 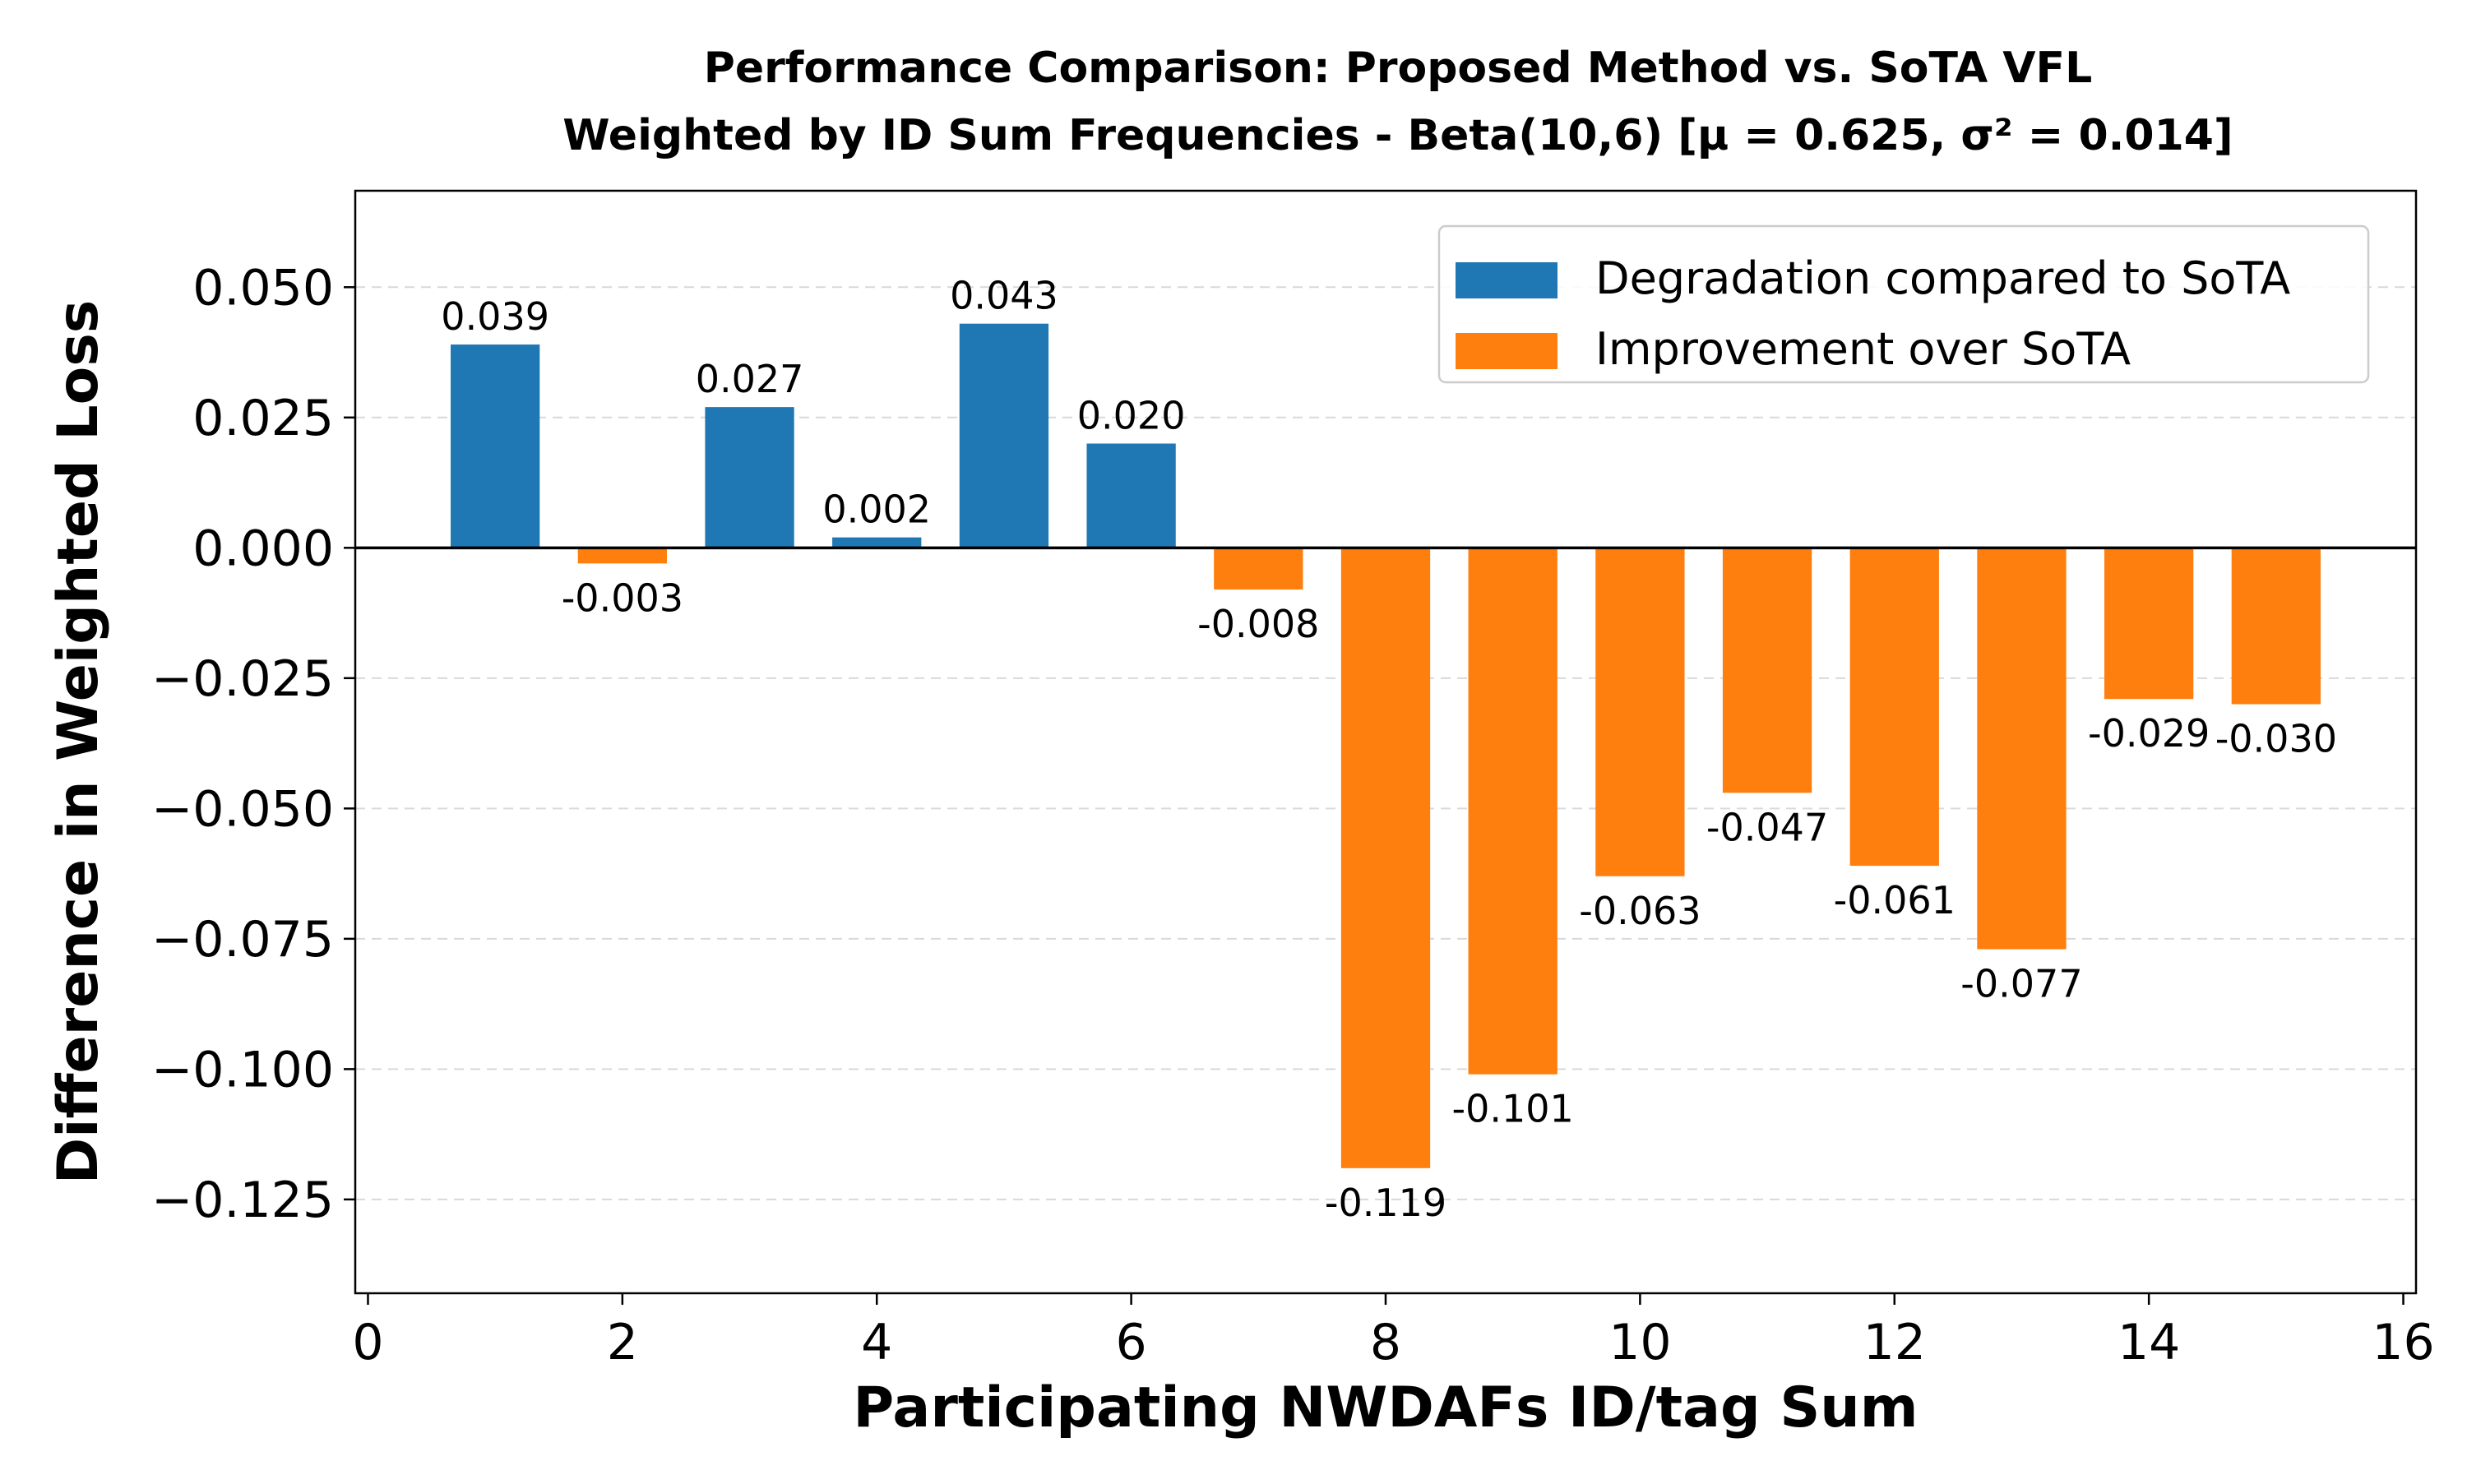 What do you see at coordinates (876, 1343) in the screenshot?
I see `x-tick-label: 4` at bounding box center [876, 1343].